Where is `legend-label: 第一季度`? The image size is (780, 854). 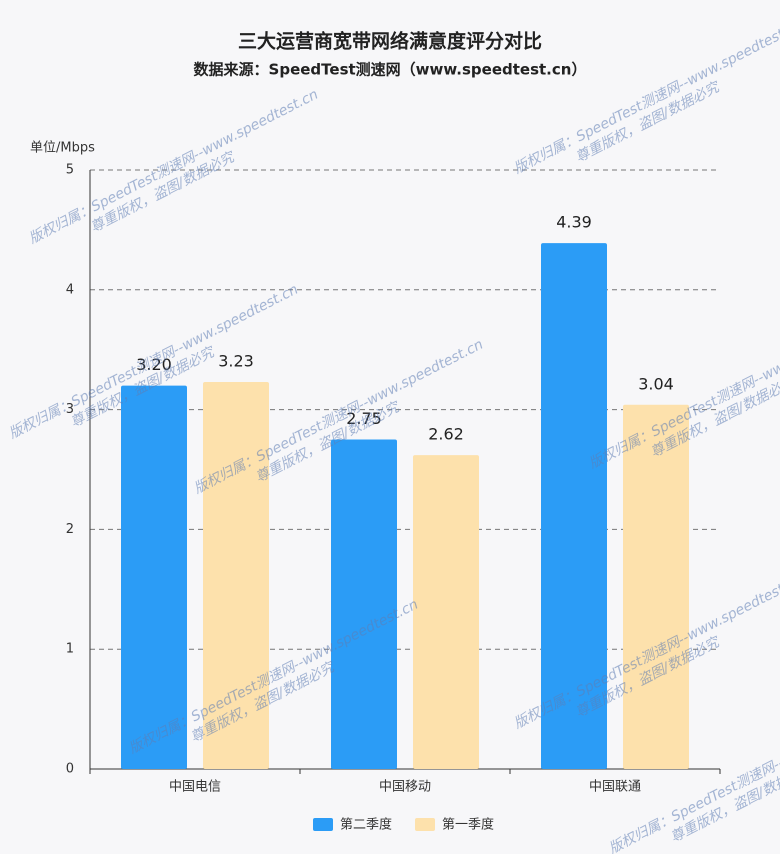 legend-label: 第一季度 is located at coordinates (468, 825).